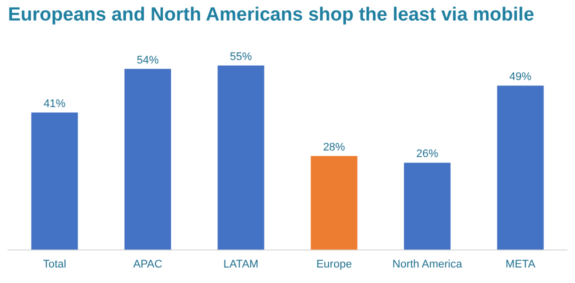 The image size is (575, 283). I want to click on data-label: 41%, so click(55, 104).